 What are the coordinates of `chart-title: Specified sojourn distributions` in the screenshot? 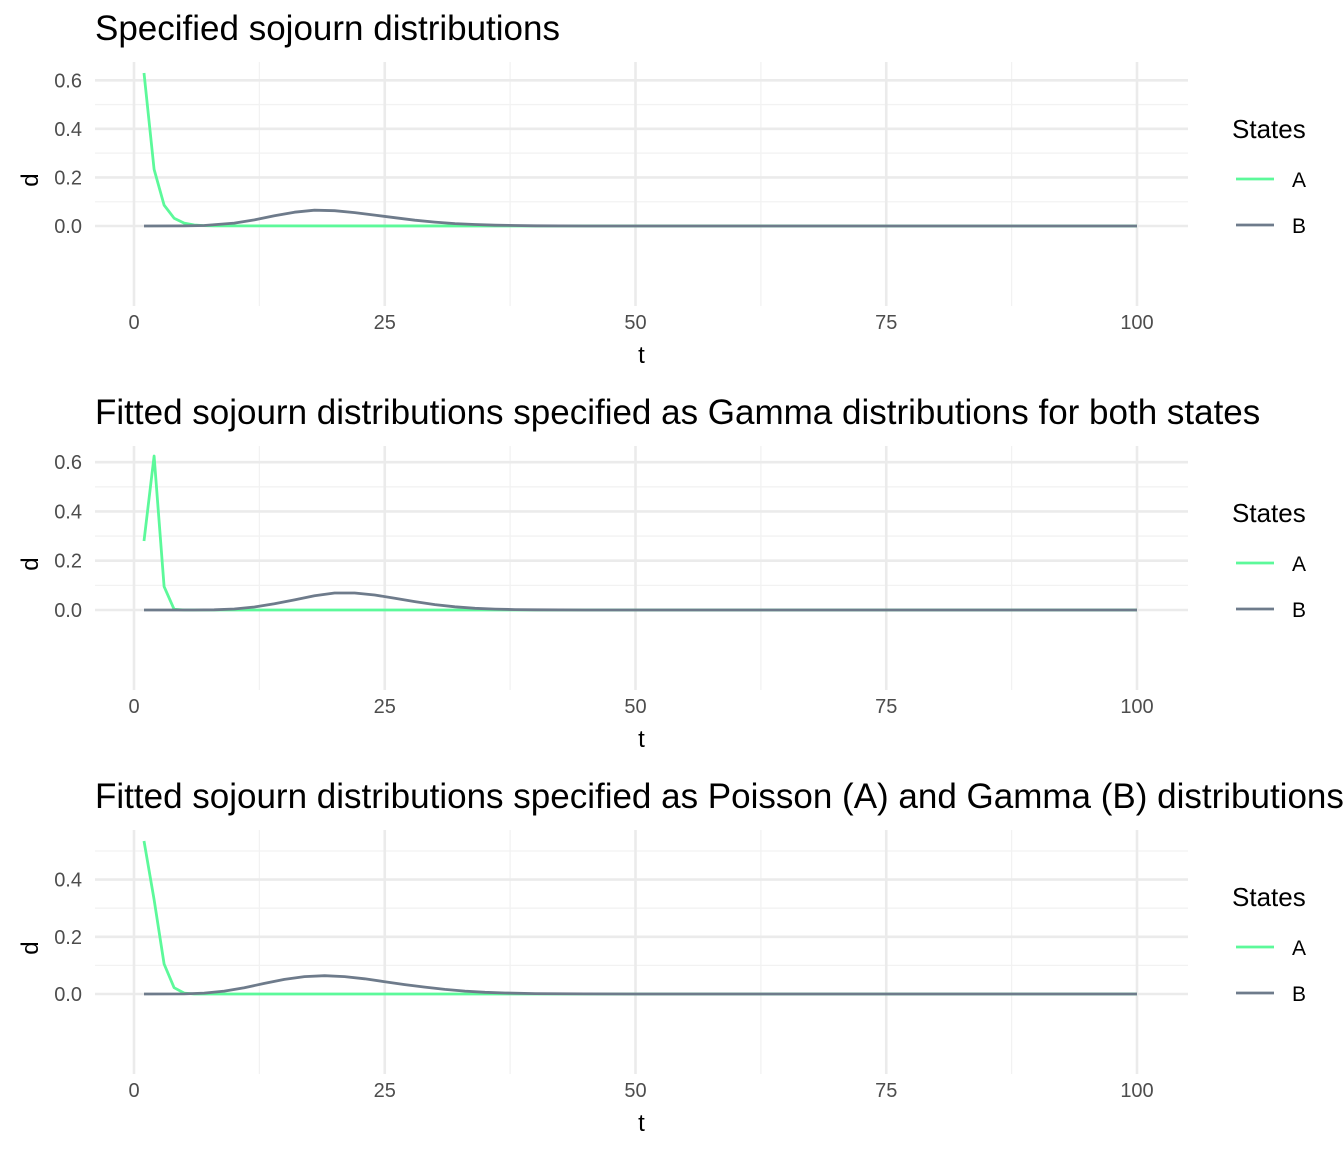 It's located at (327, 28).